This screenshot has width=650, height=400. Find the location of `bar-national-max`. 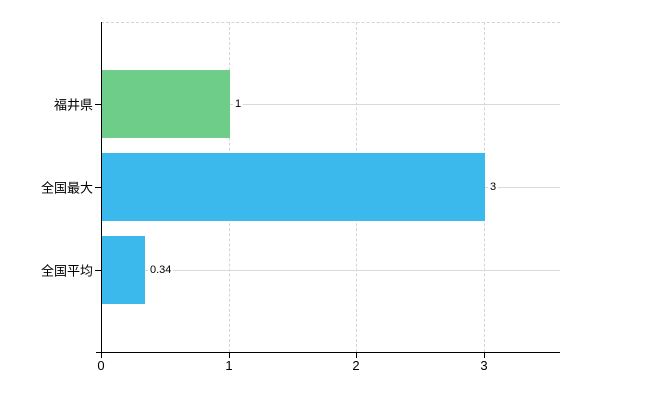

bar-national-max is located at coordinates (293, 187).